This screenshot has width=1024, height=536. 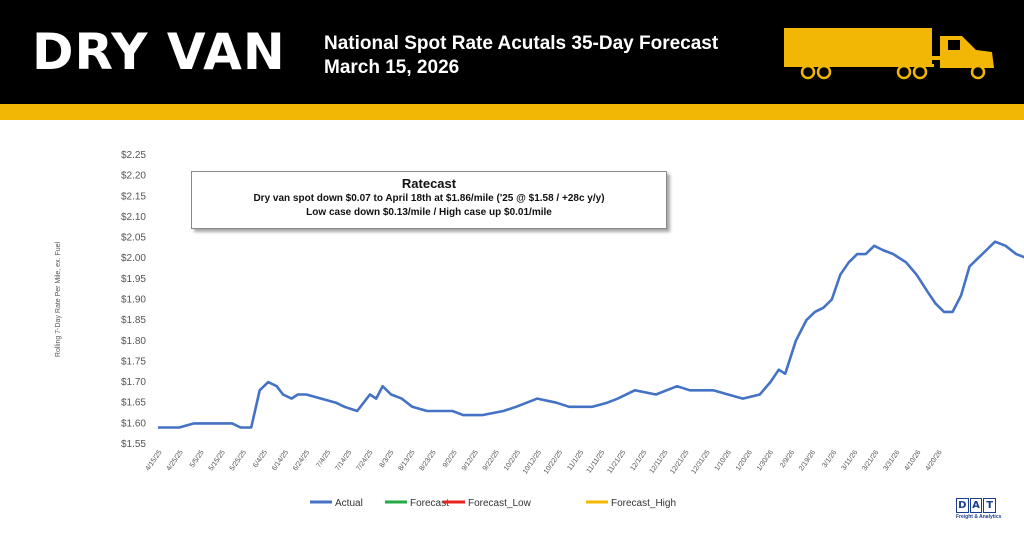 What do you see at coordinates (934, 460) in the screenshot?
I see `x-tick-label: 4/20/26` at bounding box center [934, 460].